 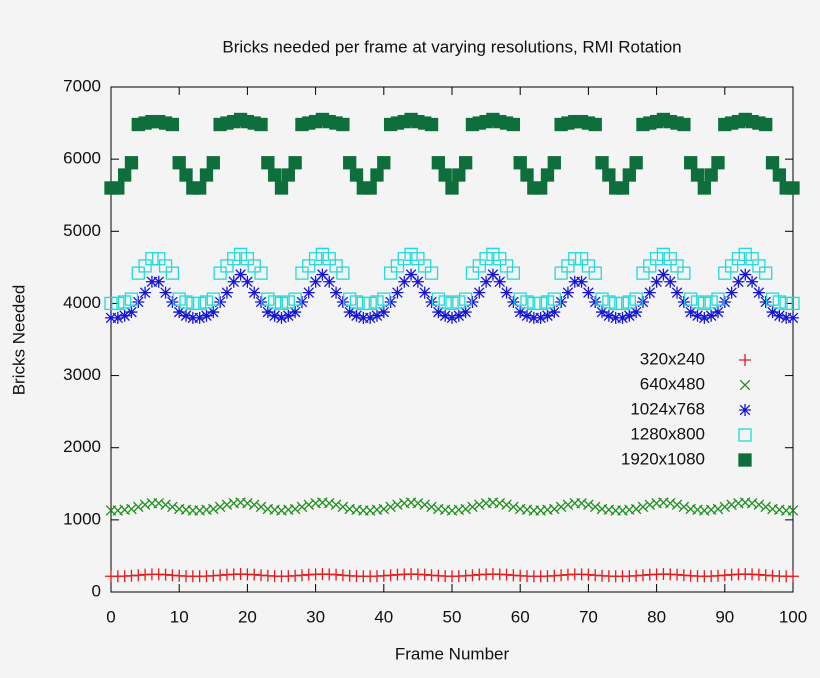 What do you see at coordinates (82, 302) in the screenshot?
I see `y-tick-label: 4000` at bounding box center [82, 302].